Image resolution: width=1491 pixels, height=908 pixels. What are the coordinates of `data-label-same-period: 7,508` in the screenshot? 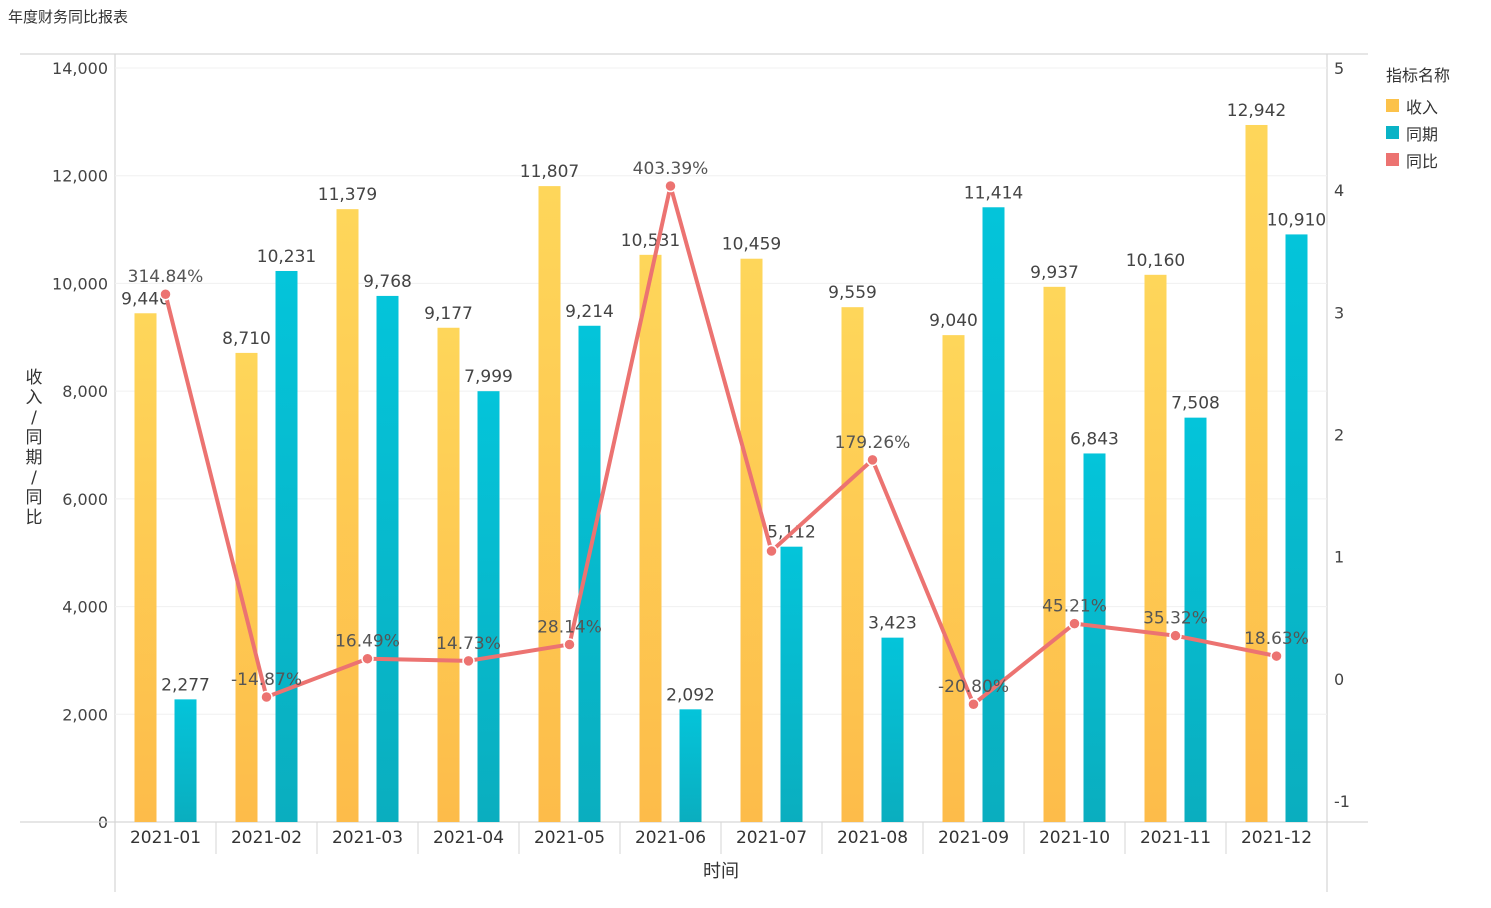 It's located at (1195, 404).